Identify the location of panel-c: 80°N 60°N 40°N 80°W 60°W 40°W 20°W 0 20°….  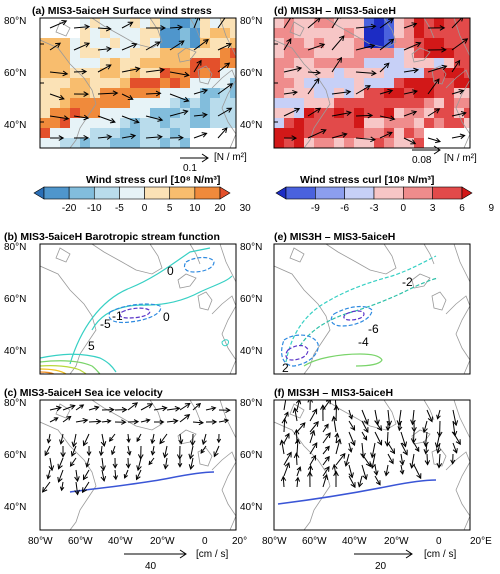
(125, 485).